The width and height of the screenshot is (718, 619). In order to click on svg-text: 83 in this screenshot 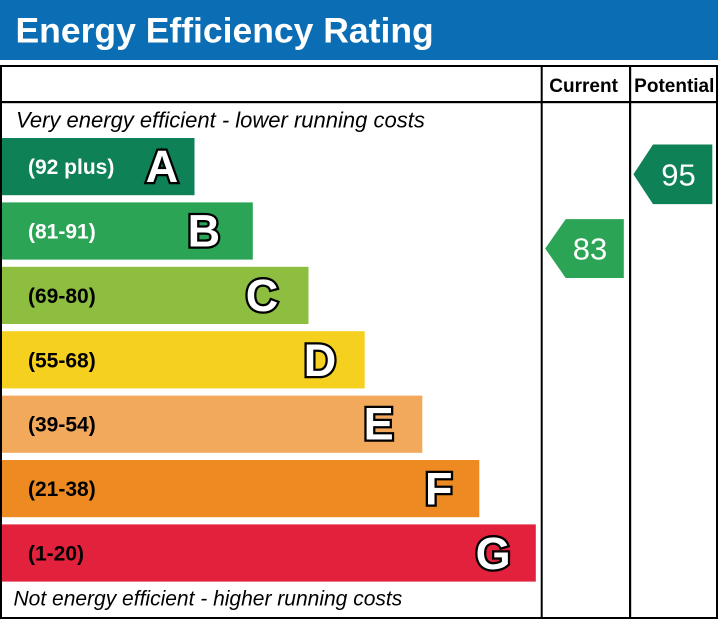, I will do `click(590, 249)`.